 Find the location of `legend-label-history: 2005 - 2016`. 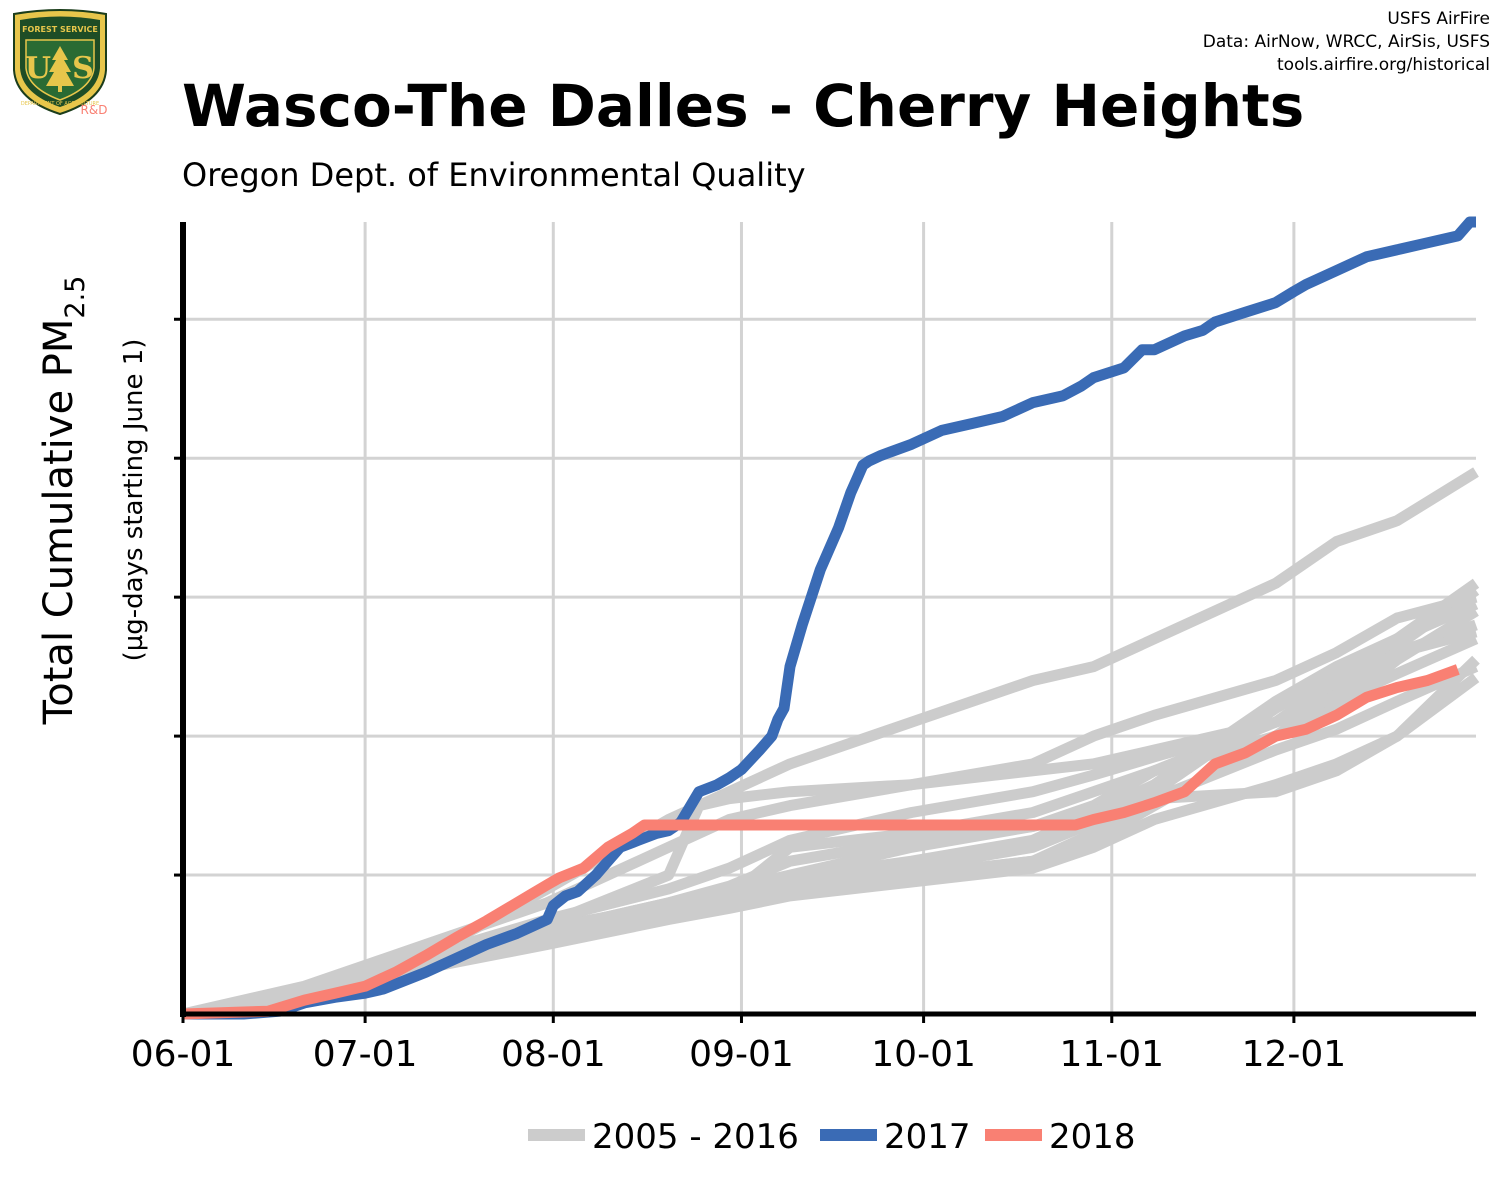

legend-label-history: 2005 - 2016 is located at coordinates (695, 1137).